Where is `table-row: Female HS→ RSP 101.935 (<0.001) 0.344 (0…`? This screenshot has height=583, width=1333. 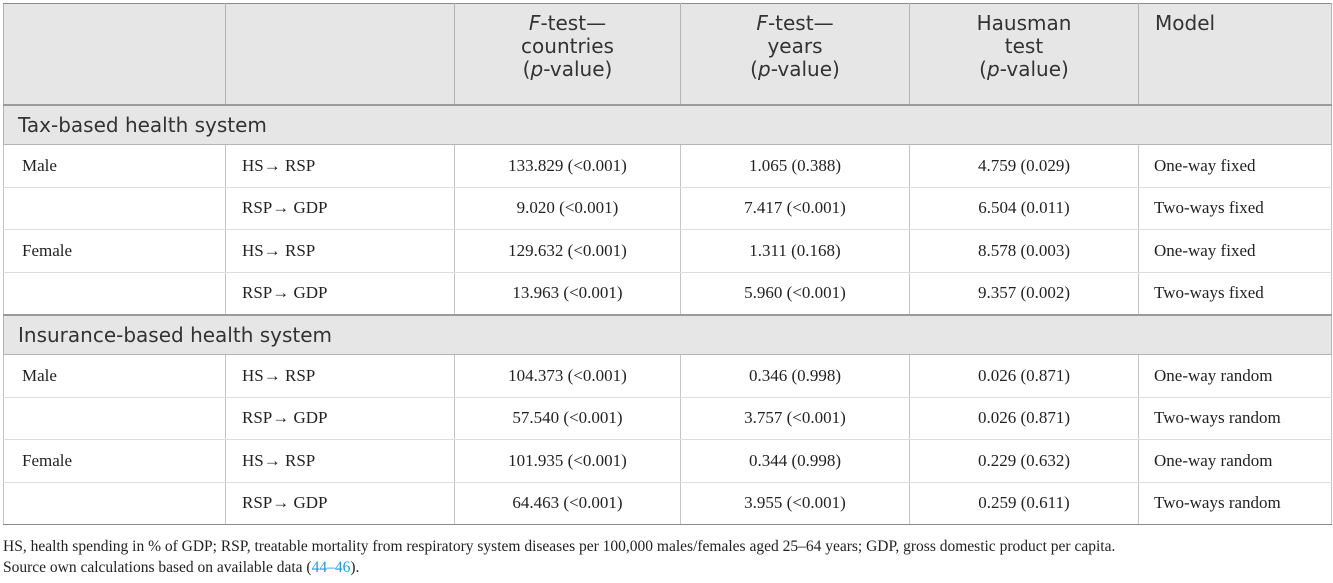 table-row: Female HS→ RSP 101.935 (<0.001) 0.344 (0… is located at coordinates (667, 461).